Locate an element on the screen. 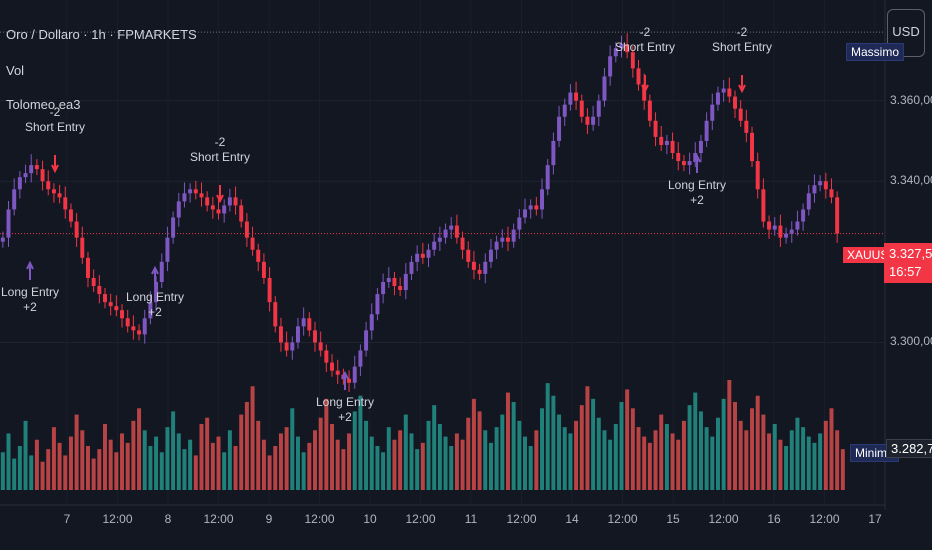 The width and height of the screenshot is (932, 550). bar-countdown: 16:57 is located at coordinates (905, 271).